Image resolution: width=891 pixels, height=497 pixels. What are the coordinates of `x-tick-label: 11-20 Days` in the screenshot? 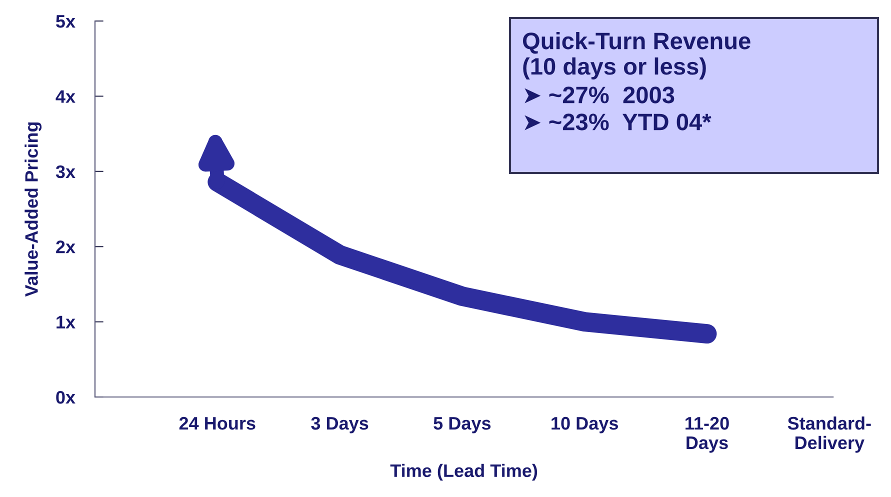 It's located at (707, 434).